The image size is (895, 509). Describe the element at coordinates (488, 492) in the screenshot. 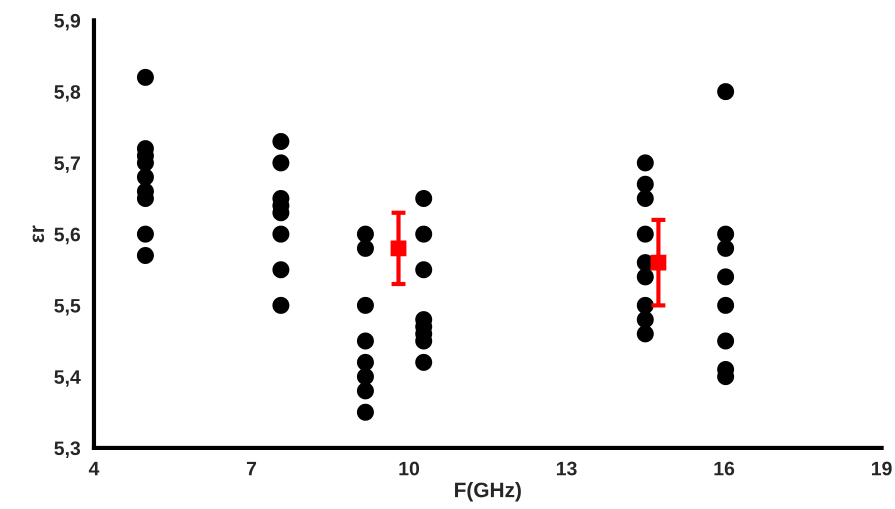

I see `x-axis-title: F(GHz)` at that location.